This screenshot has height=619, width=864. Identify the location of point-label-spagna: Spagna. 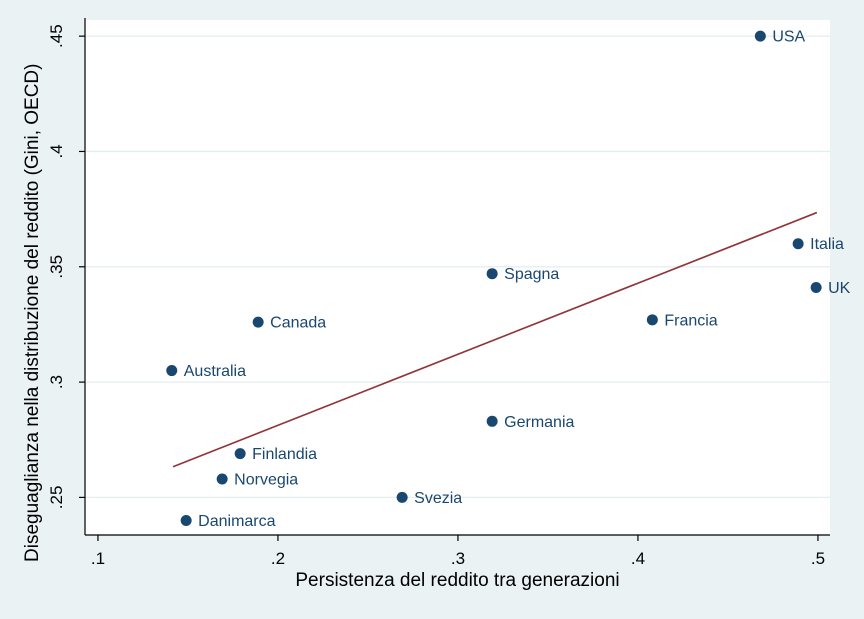
(531, 274).